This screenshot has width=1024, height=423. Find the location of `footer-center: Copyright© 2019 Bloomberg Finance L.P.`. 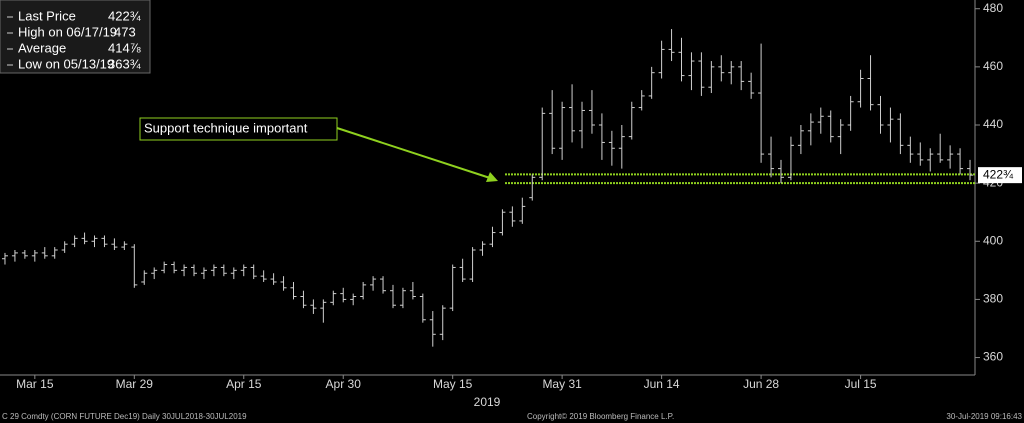

footer-center: Copyright© 2019 Bloomberg Finance L.P. is located at coordinates (600, 416).